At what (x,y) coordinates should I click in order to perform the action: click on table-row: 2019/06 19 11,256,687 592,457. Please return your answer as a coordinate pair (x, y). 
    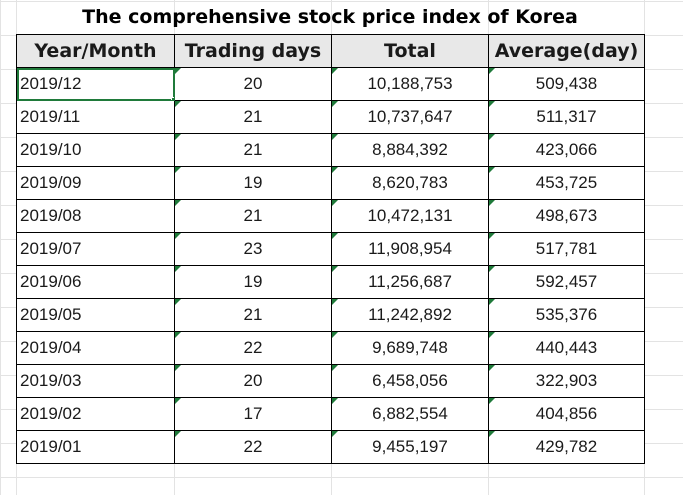
    Looking at the image, I should click on (330, 282).